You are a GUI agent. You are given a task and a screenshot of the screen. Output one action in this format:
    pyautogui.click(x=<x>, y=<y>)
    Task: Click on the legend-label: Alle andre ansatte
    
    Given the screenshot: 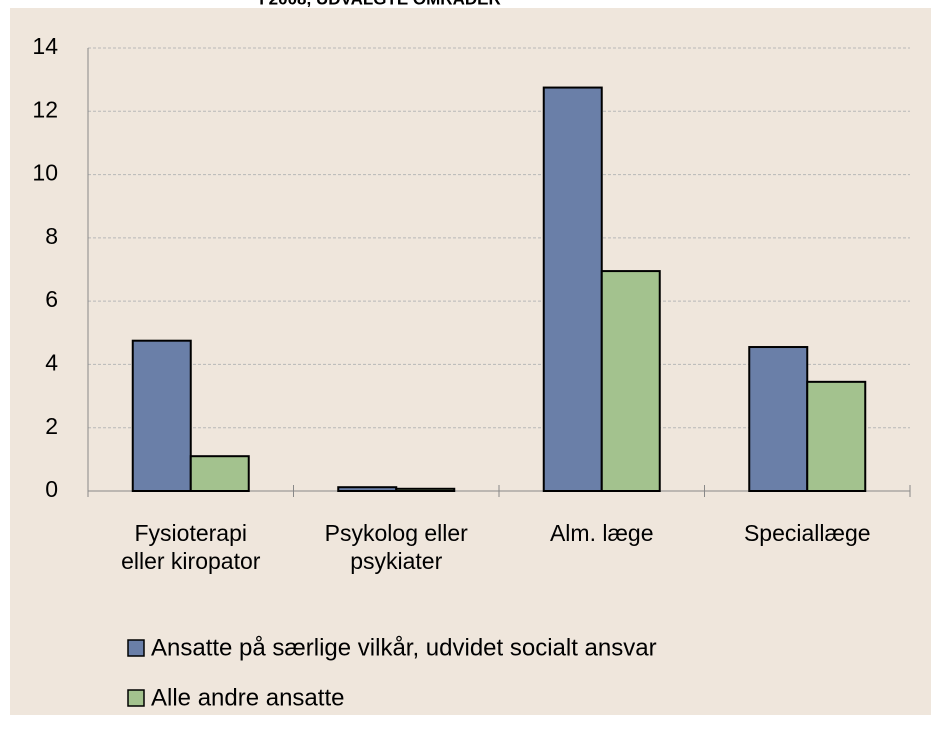 What is the action you would take?
    pyautogui.click(x=247, y=697)
    